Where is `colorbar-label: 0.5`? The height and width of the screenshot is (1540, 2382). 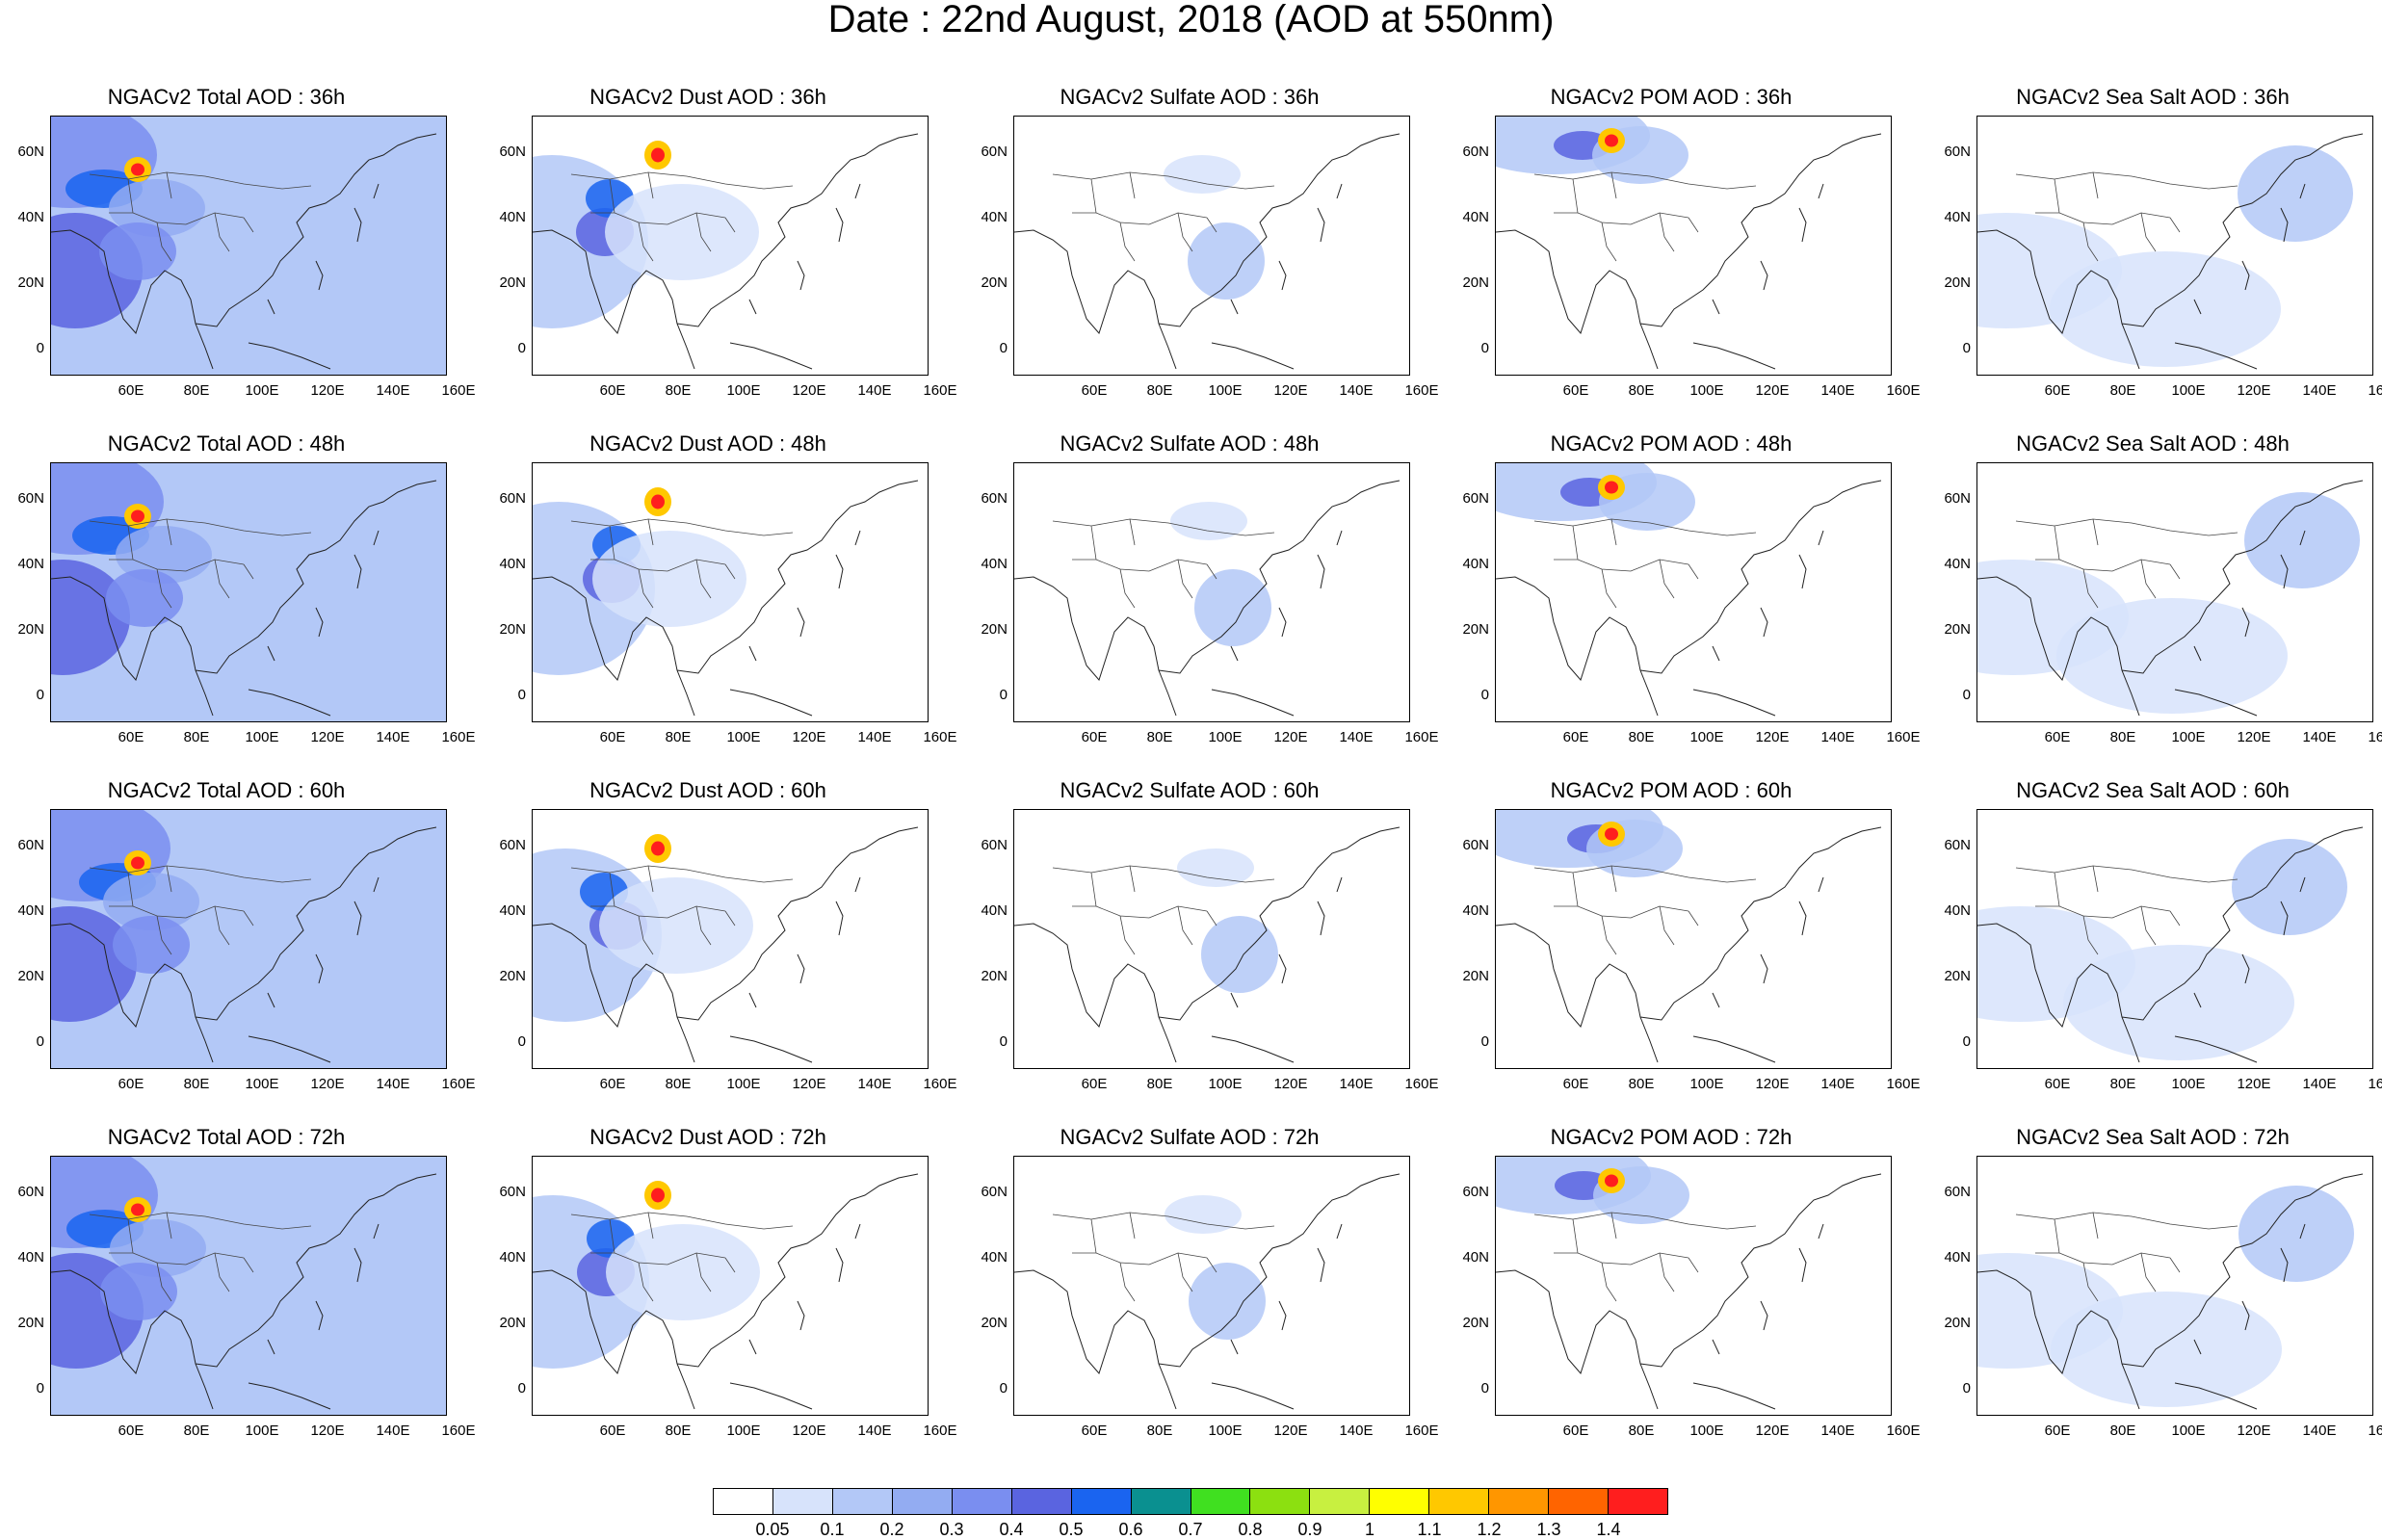 colorbar-label: 0.5 is located at coordinates (1071, 1529).